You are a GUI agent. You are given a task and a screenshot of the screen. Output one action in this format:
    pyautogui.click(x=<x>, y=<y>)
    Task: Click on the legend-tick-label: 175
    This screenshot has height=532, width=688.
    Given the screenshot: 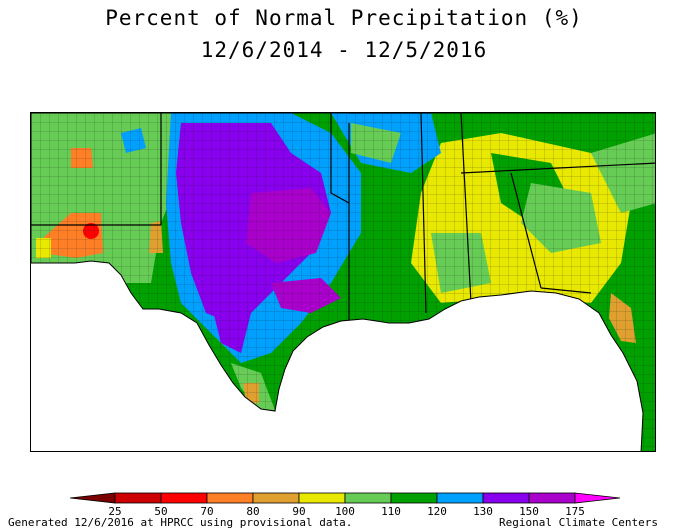 What is the action you would take?
    pyautogui.click(x=575, y=511)
    